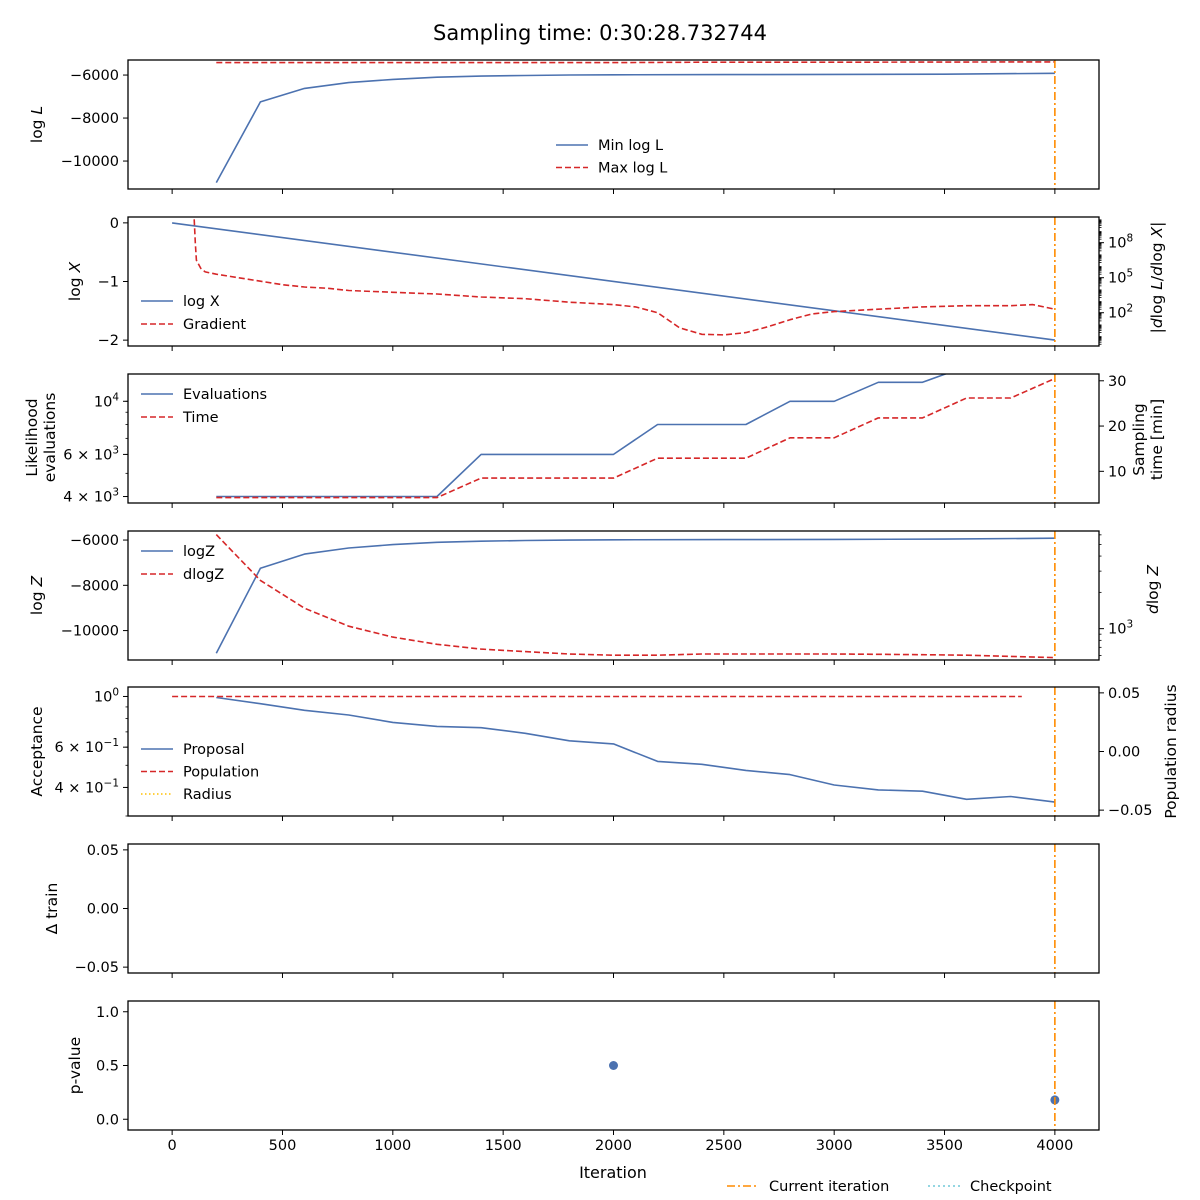 This screenshot has height=1200, width=1200. What do you see at coordinates (613, 1146) in the screenshot?
I see `x-tick-label: 2000` at bounding box center [613, 1146].